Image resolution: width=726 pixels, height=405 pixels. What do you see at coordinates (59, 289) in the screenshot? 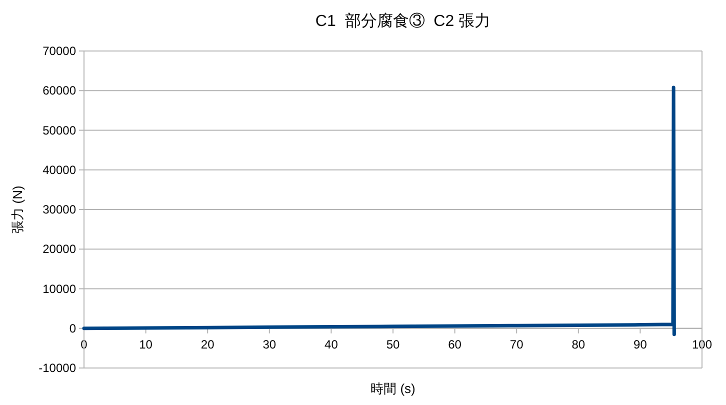
I see `y-tick-label: 10000` at bounding box center [59, 289].